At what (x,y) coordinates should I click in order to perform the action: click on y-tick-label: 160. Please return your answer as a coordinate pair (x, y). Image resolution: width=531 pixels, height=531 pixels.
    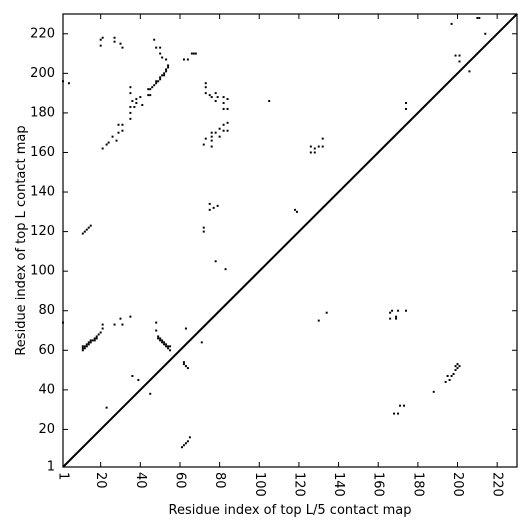
    Looking at the image, I should click on (42, 152).